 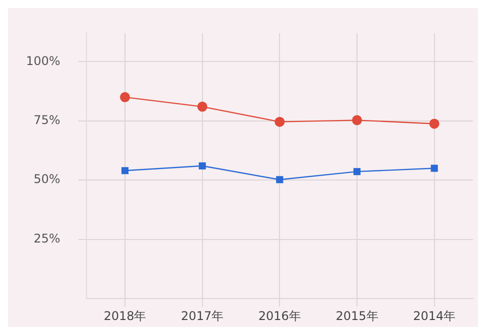 What do you see at coordinates (357, 315) in the screenshot?
I see `x-tick-label: 2015年` at bounding box center [357, 315].